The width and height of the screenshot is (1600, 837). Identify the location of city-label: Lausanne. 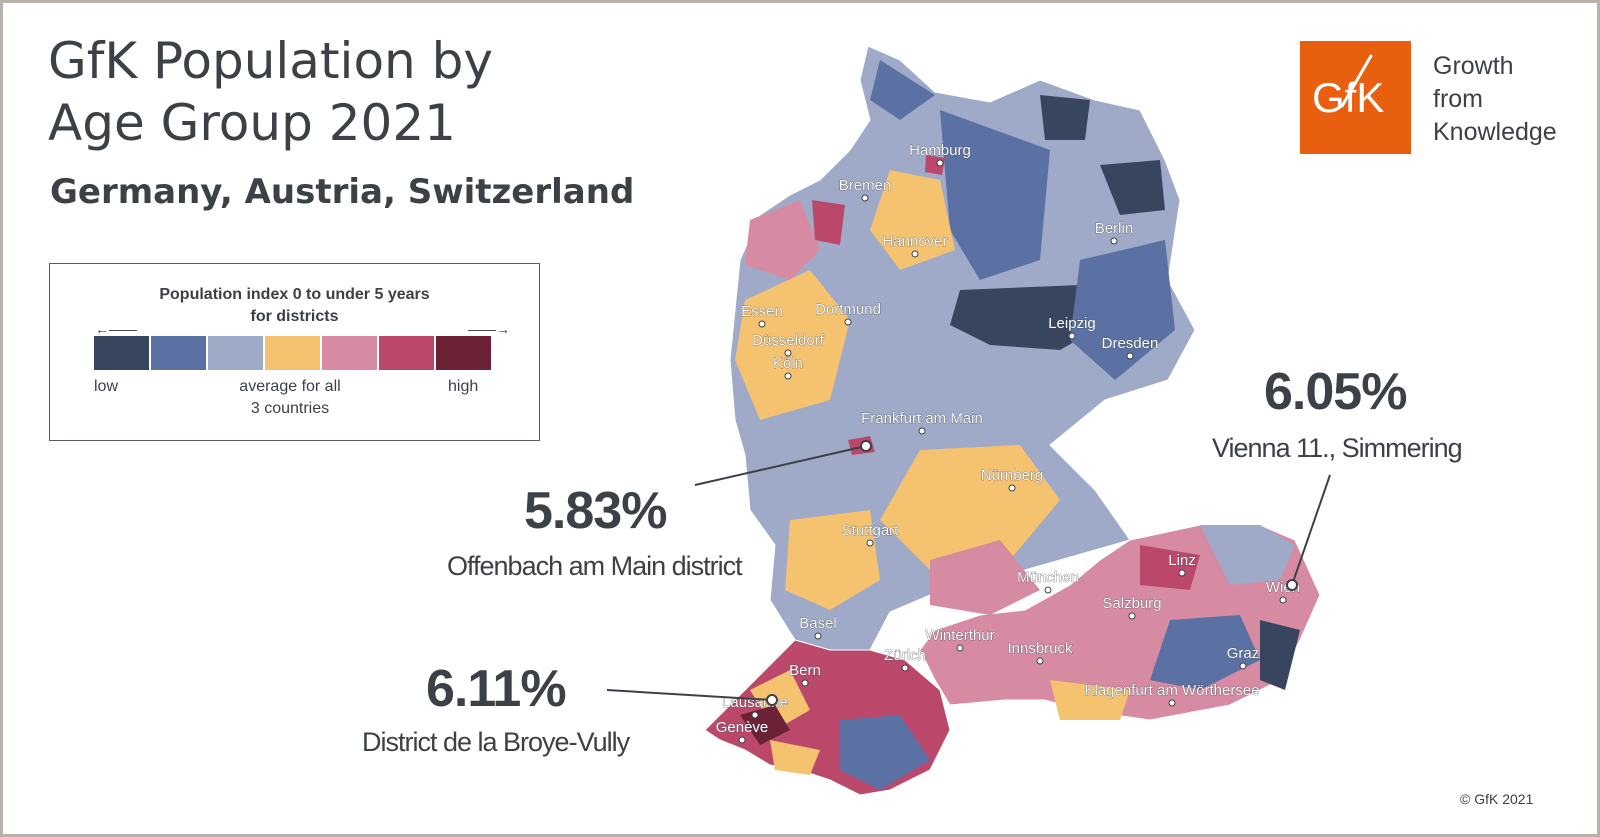
(755, 702).